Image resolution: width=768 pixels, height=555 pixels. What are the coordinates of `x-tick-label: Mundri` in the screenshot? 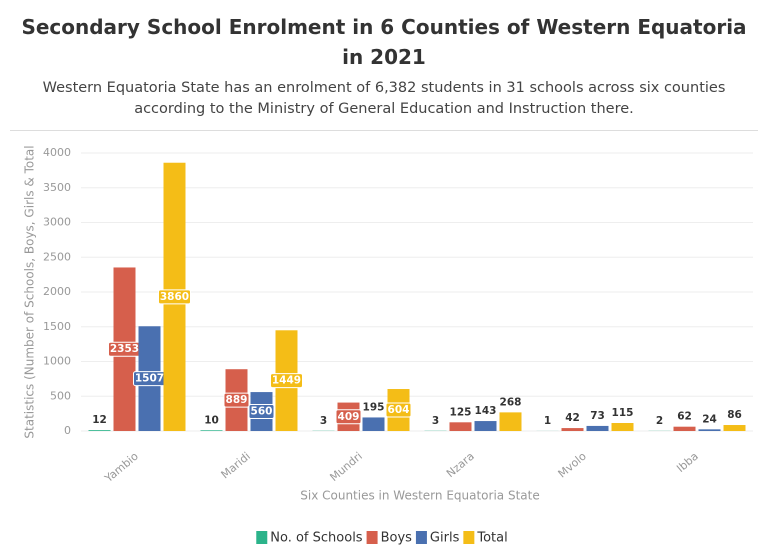 It's located at (345, 467).